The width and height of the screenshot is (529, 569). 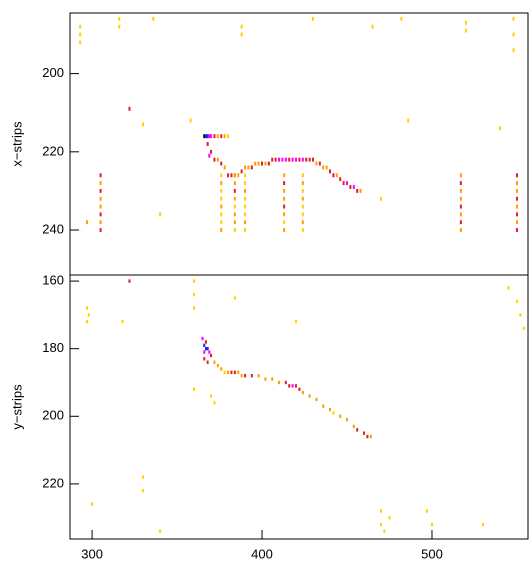 What do you see at coordinates (16, 144) in the screenshot?
I see `y-axis-label: x−strips` at bounding box center [16, 144].